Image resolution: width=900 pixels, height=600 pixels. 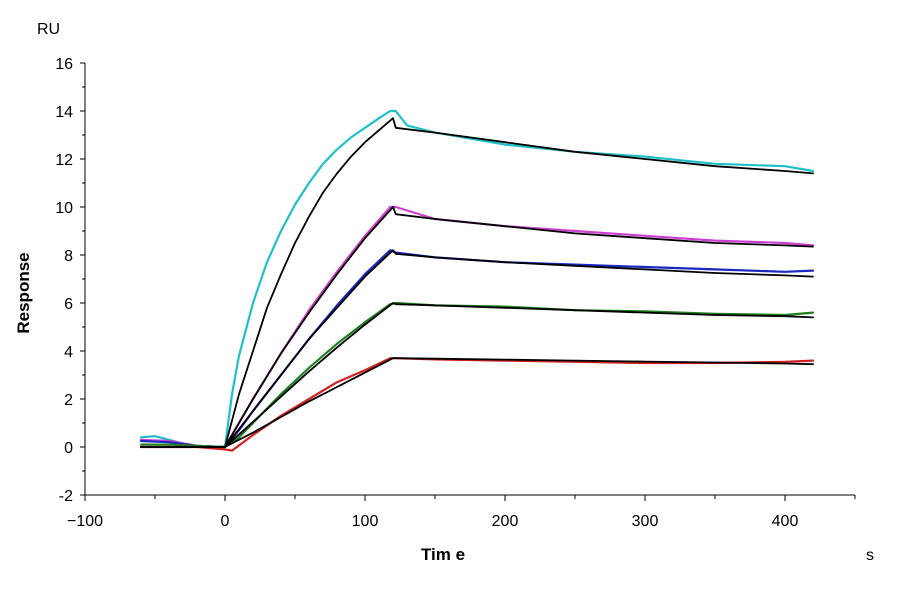 What do you see at coordinates (66, 496) in the screenshot?
I see `y-tick-label: -2` at bounding box center [66, 496].